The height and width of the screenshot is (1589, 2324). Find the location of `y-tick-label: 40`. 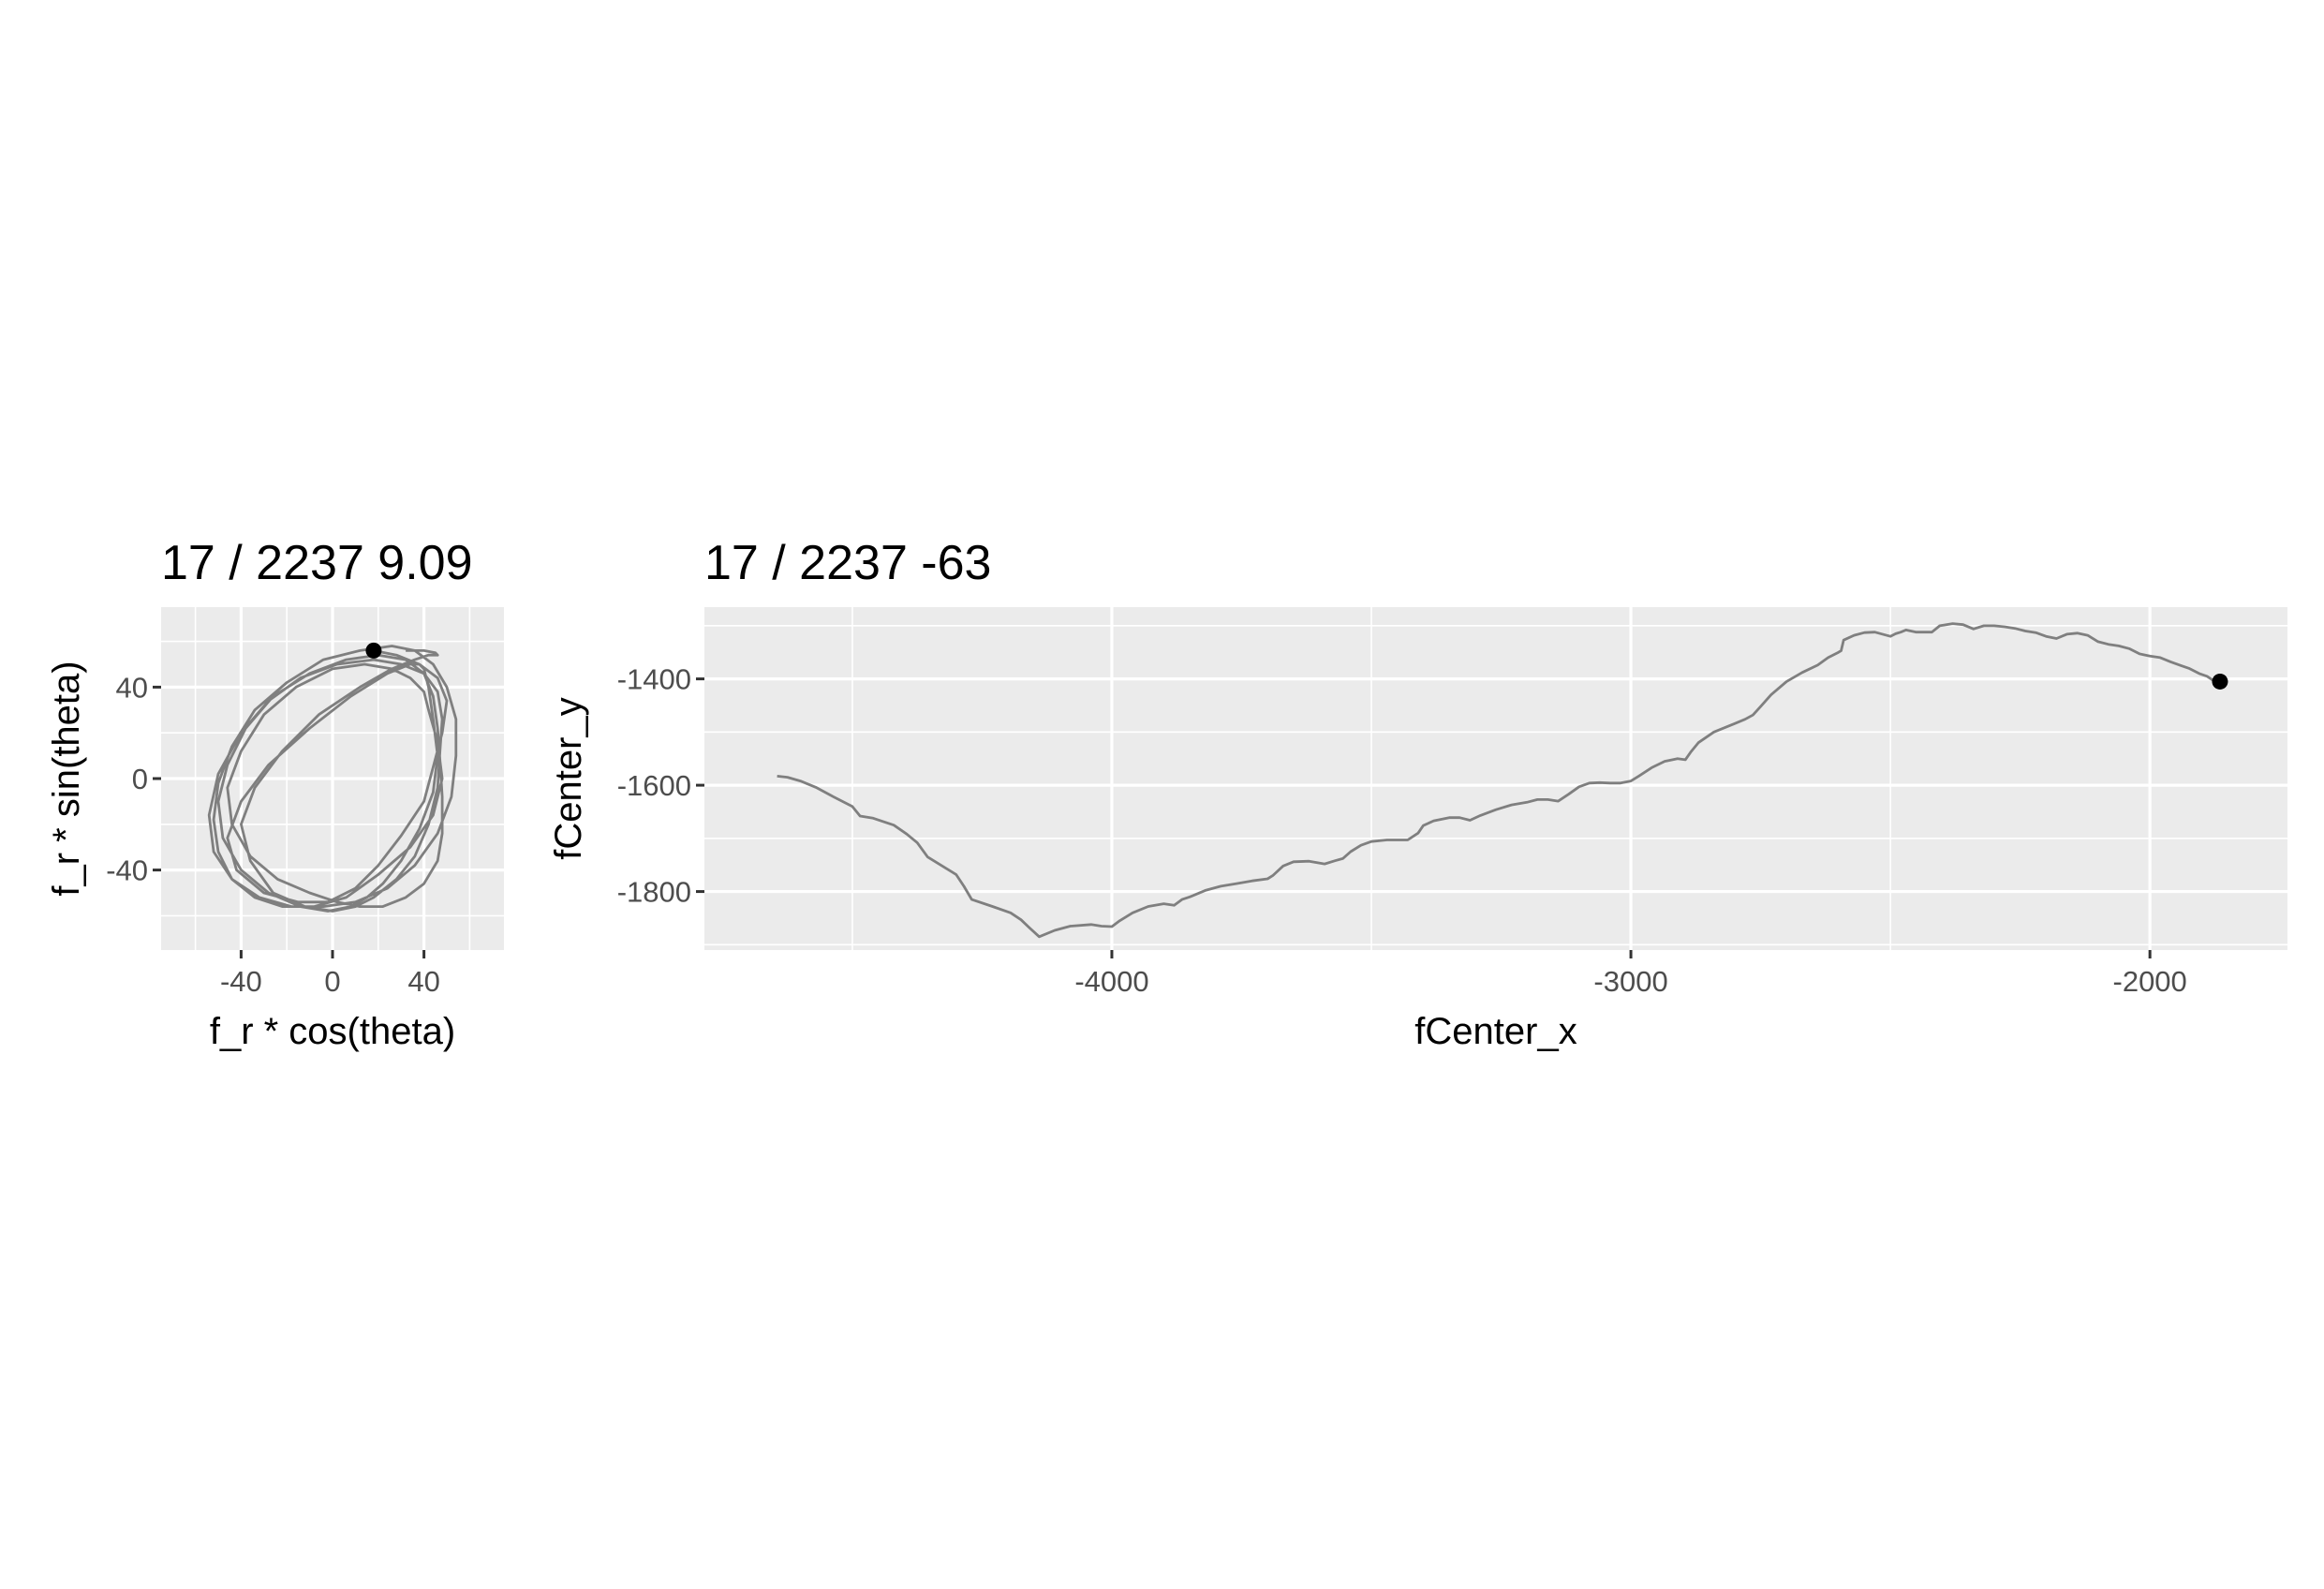

y-tick-label: 40 is located at coordinates (132, 688).